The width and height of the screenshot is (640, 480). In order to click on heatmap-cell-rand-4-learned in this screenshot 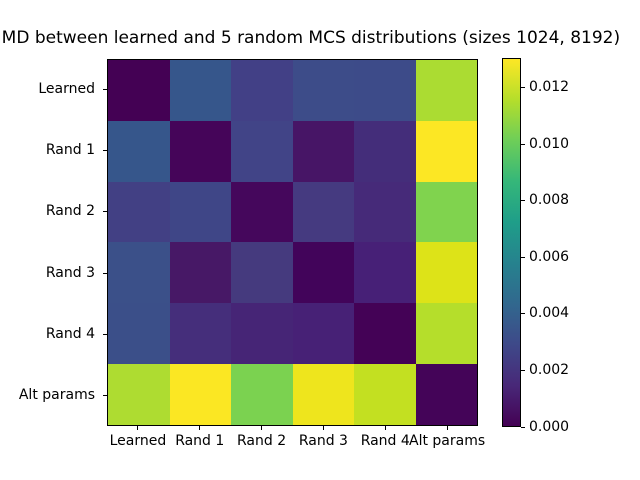, I will do `click(139, 334)`.